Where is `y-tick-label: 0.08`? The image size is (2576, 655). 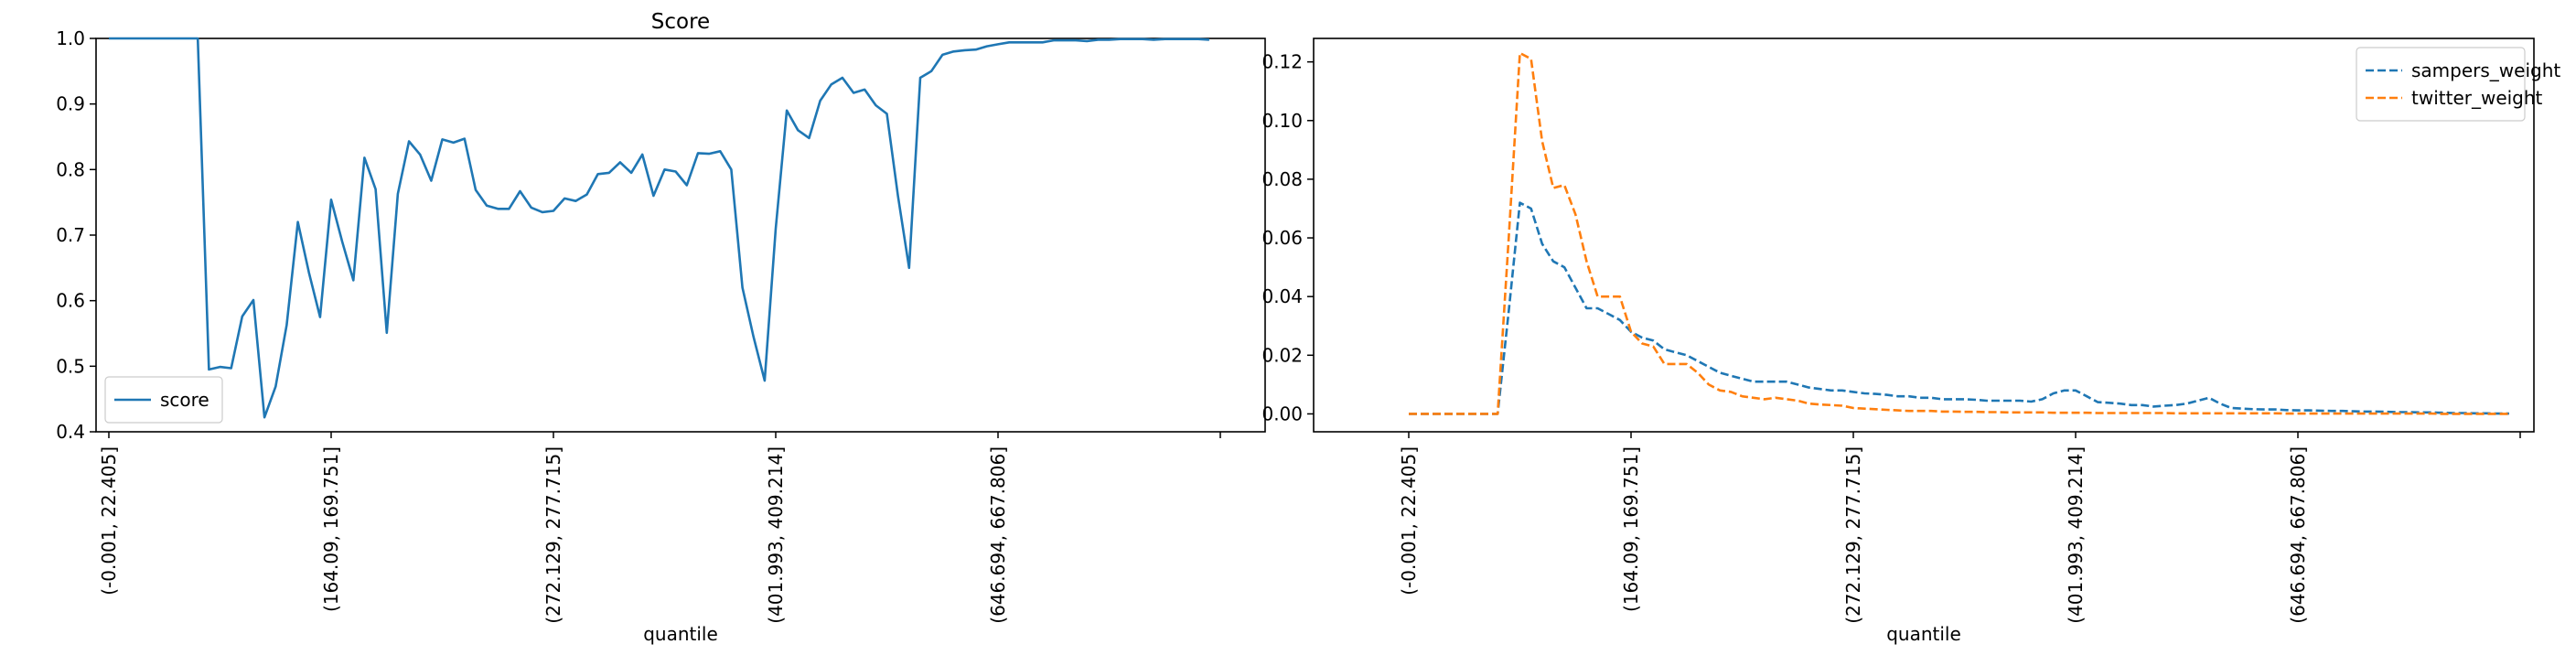
y-tick-label: 0.08 is located at coordinates (1282, 179).